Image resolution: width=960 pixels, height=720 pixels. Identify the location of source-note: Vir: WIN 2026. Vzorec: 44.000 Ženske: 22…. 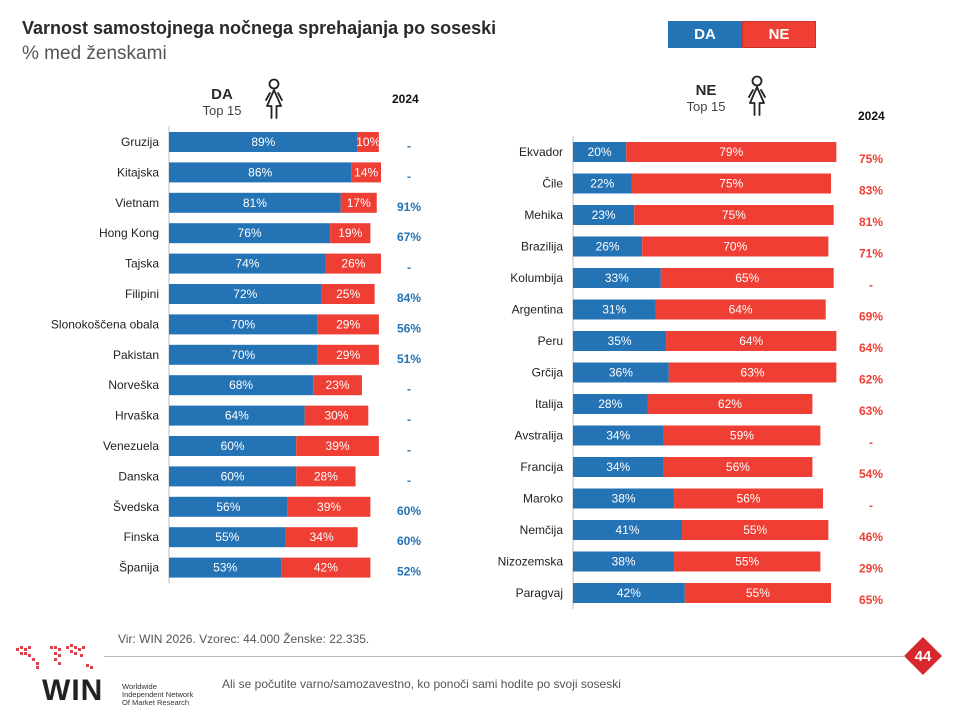
(244, 639).